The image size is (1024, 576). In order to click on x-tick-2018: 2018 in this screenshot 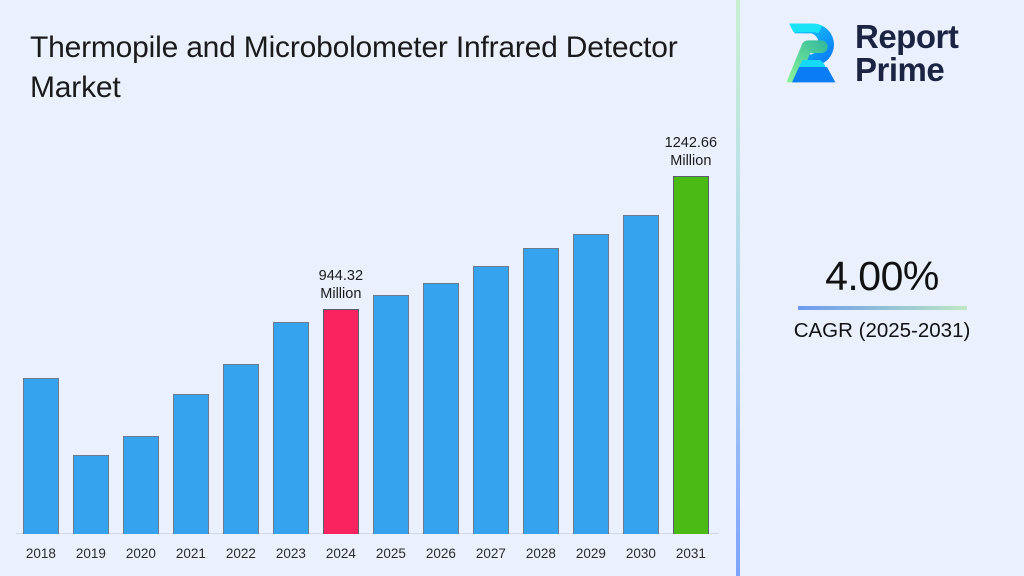, I will do `click(40, 553)`.